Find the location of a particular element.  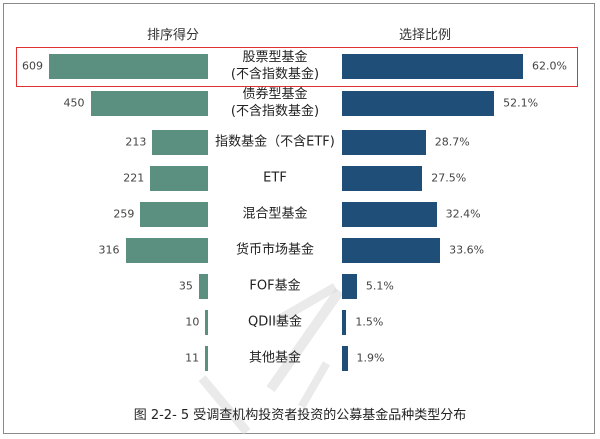

category-line-1: 债券型基金 is located at coordinates (275, 94).